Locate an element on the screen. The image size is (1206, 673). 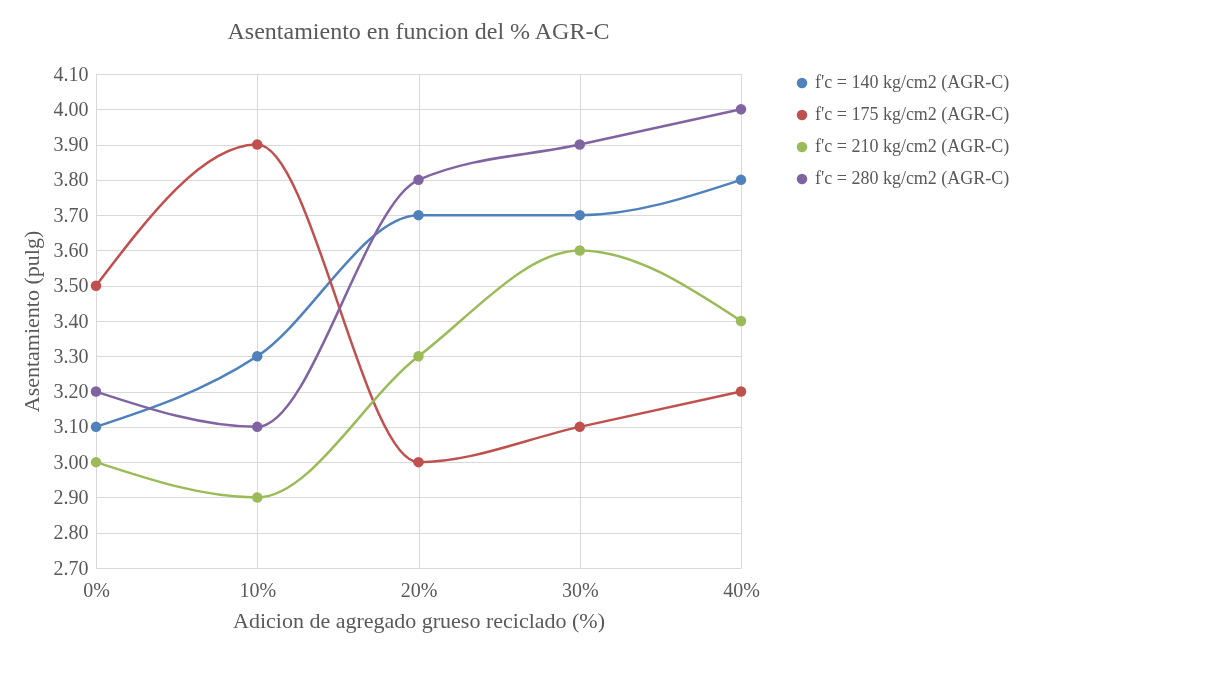
y-tick-label: 3.70 is located at coordinates (71, 214).